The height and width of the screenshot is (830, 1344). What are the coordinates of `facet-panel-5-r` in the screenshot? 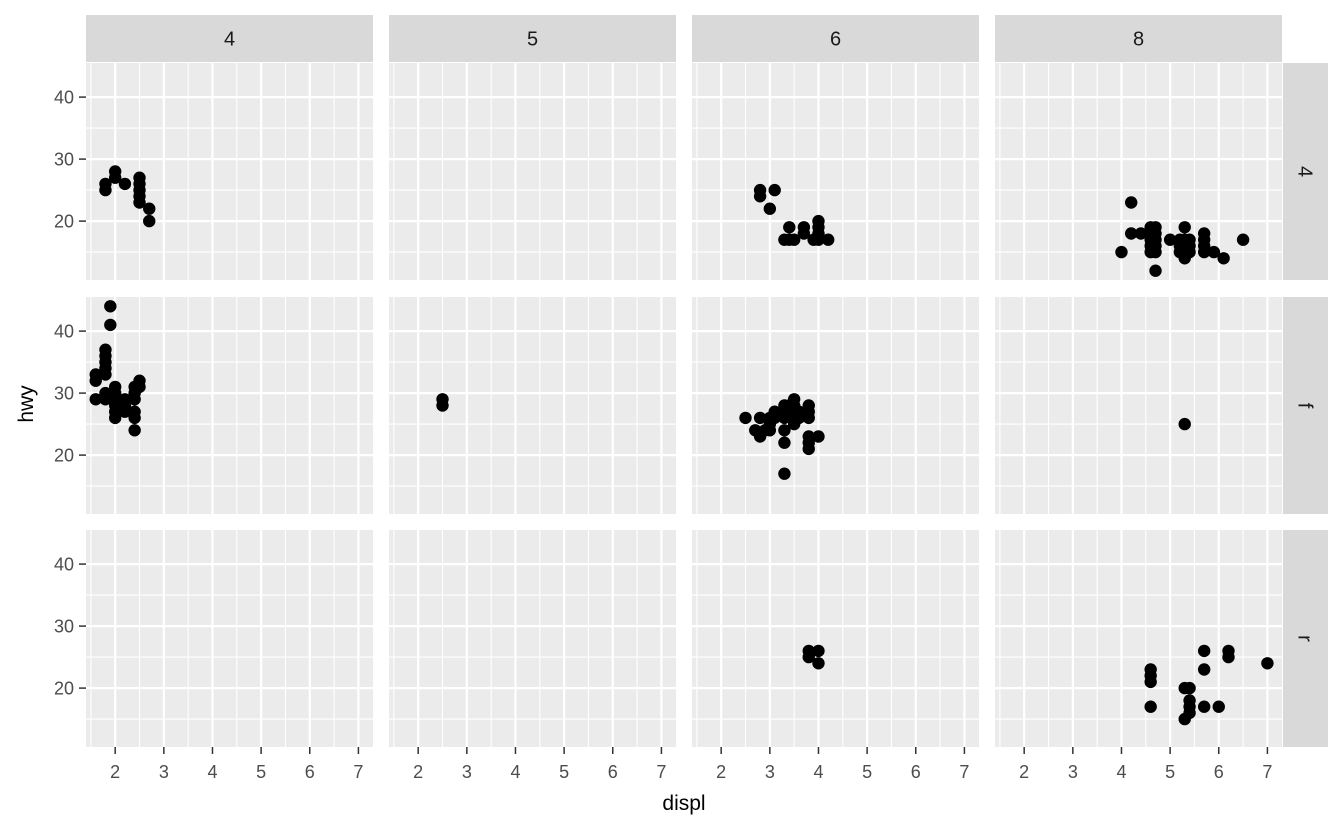 It's located at (532, 638).